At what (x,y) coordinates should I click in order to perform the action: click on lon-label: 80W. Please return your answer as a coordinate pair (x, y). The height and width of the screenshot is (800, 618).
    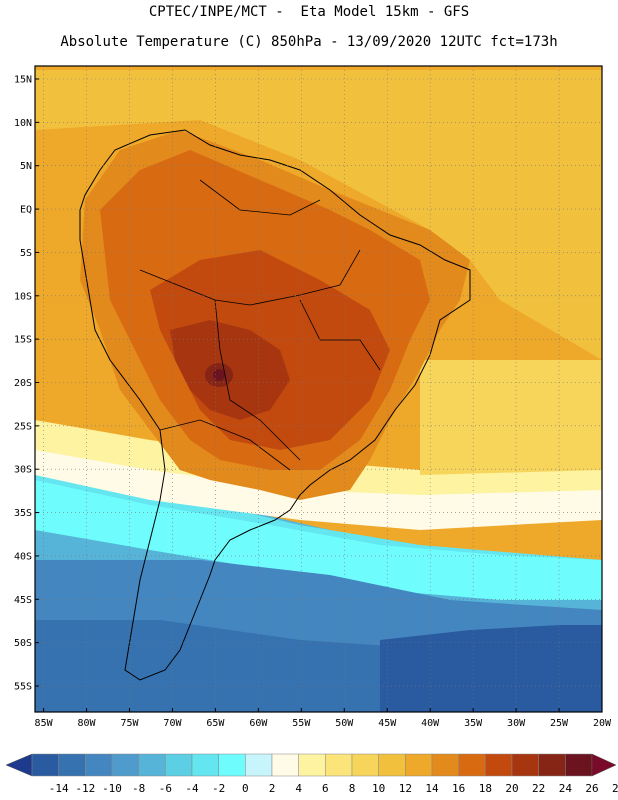
    Looking at the image, I should click on (87, 723).